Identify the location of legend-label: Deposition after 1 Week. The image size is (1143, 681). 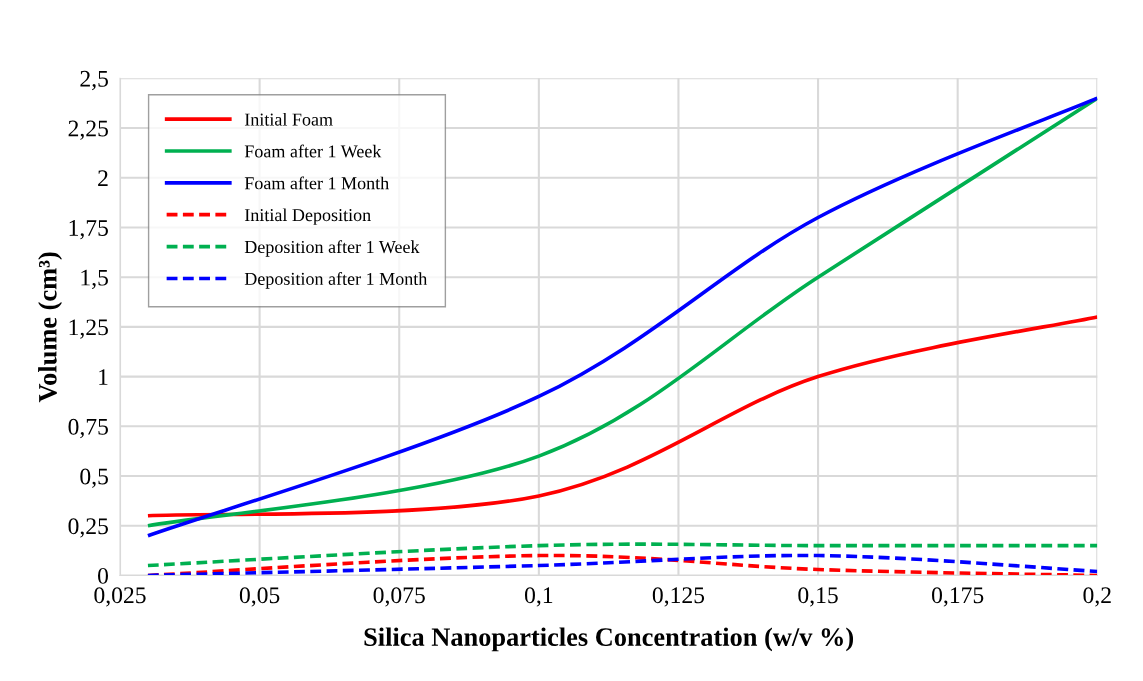
(332, 248).